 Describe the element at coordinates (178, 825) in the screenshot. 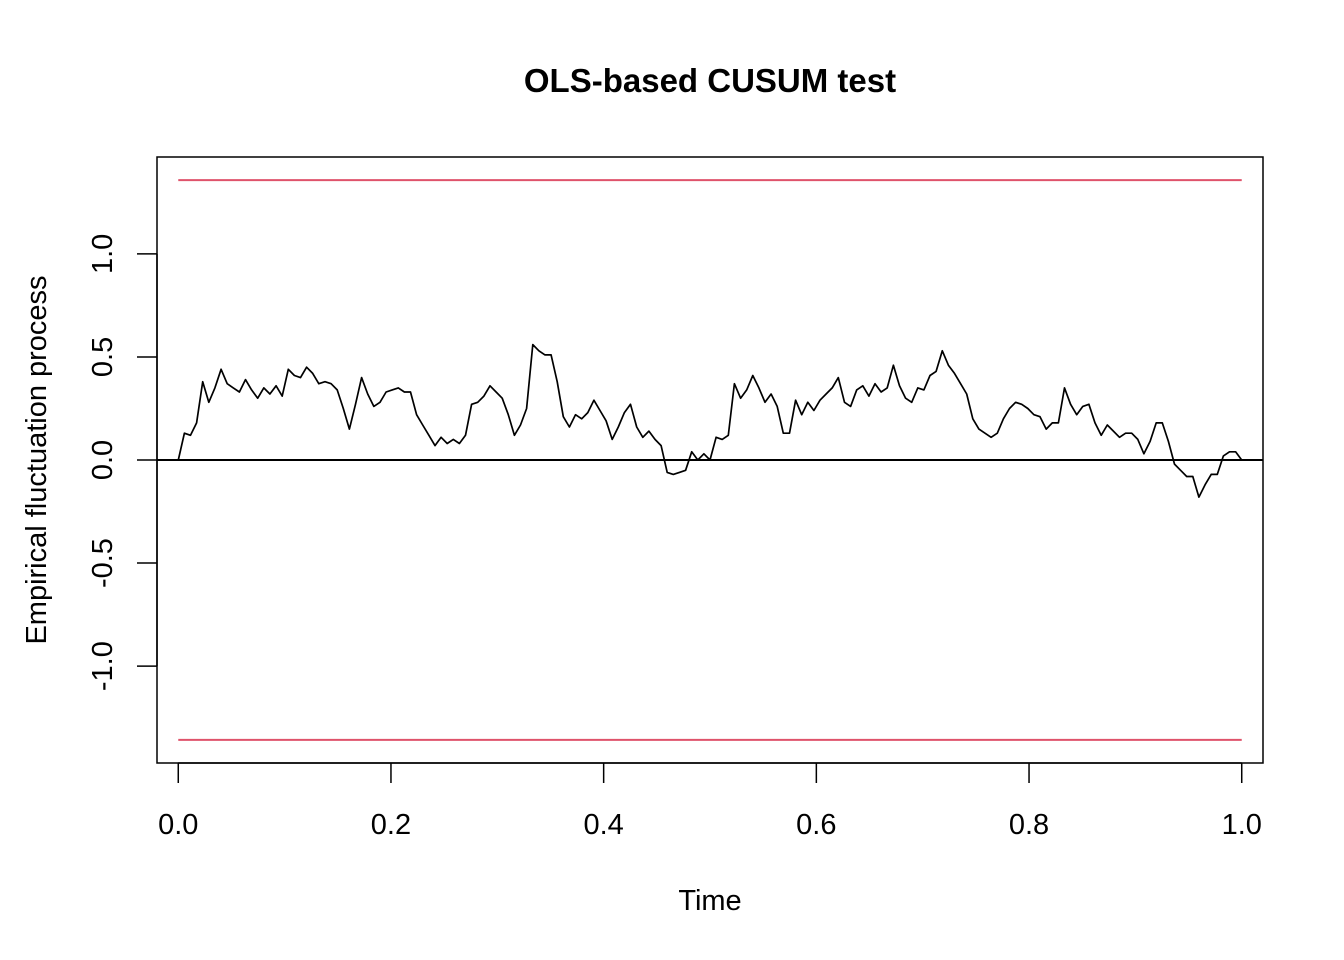

I see `x-tick-label: 0.0` at that location.